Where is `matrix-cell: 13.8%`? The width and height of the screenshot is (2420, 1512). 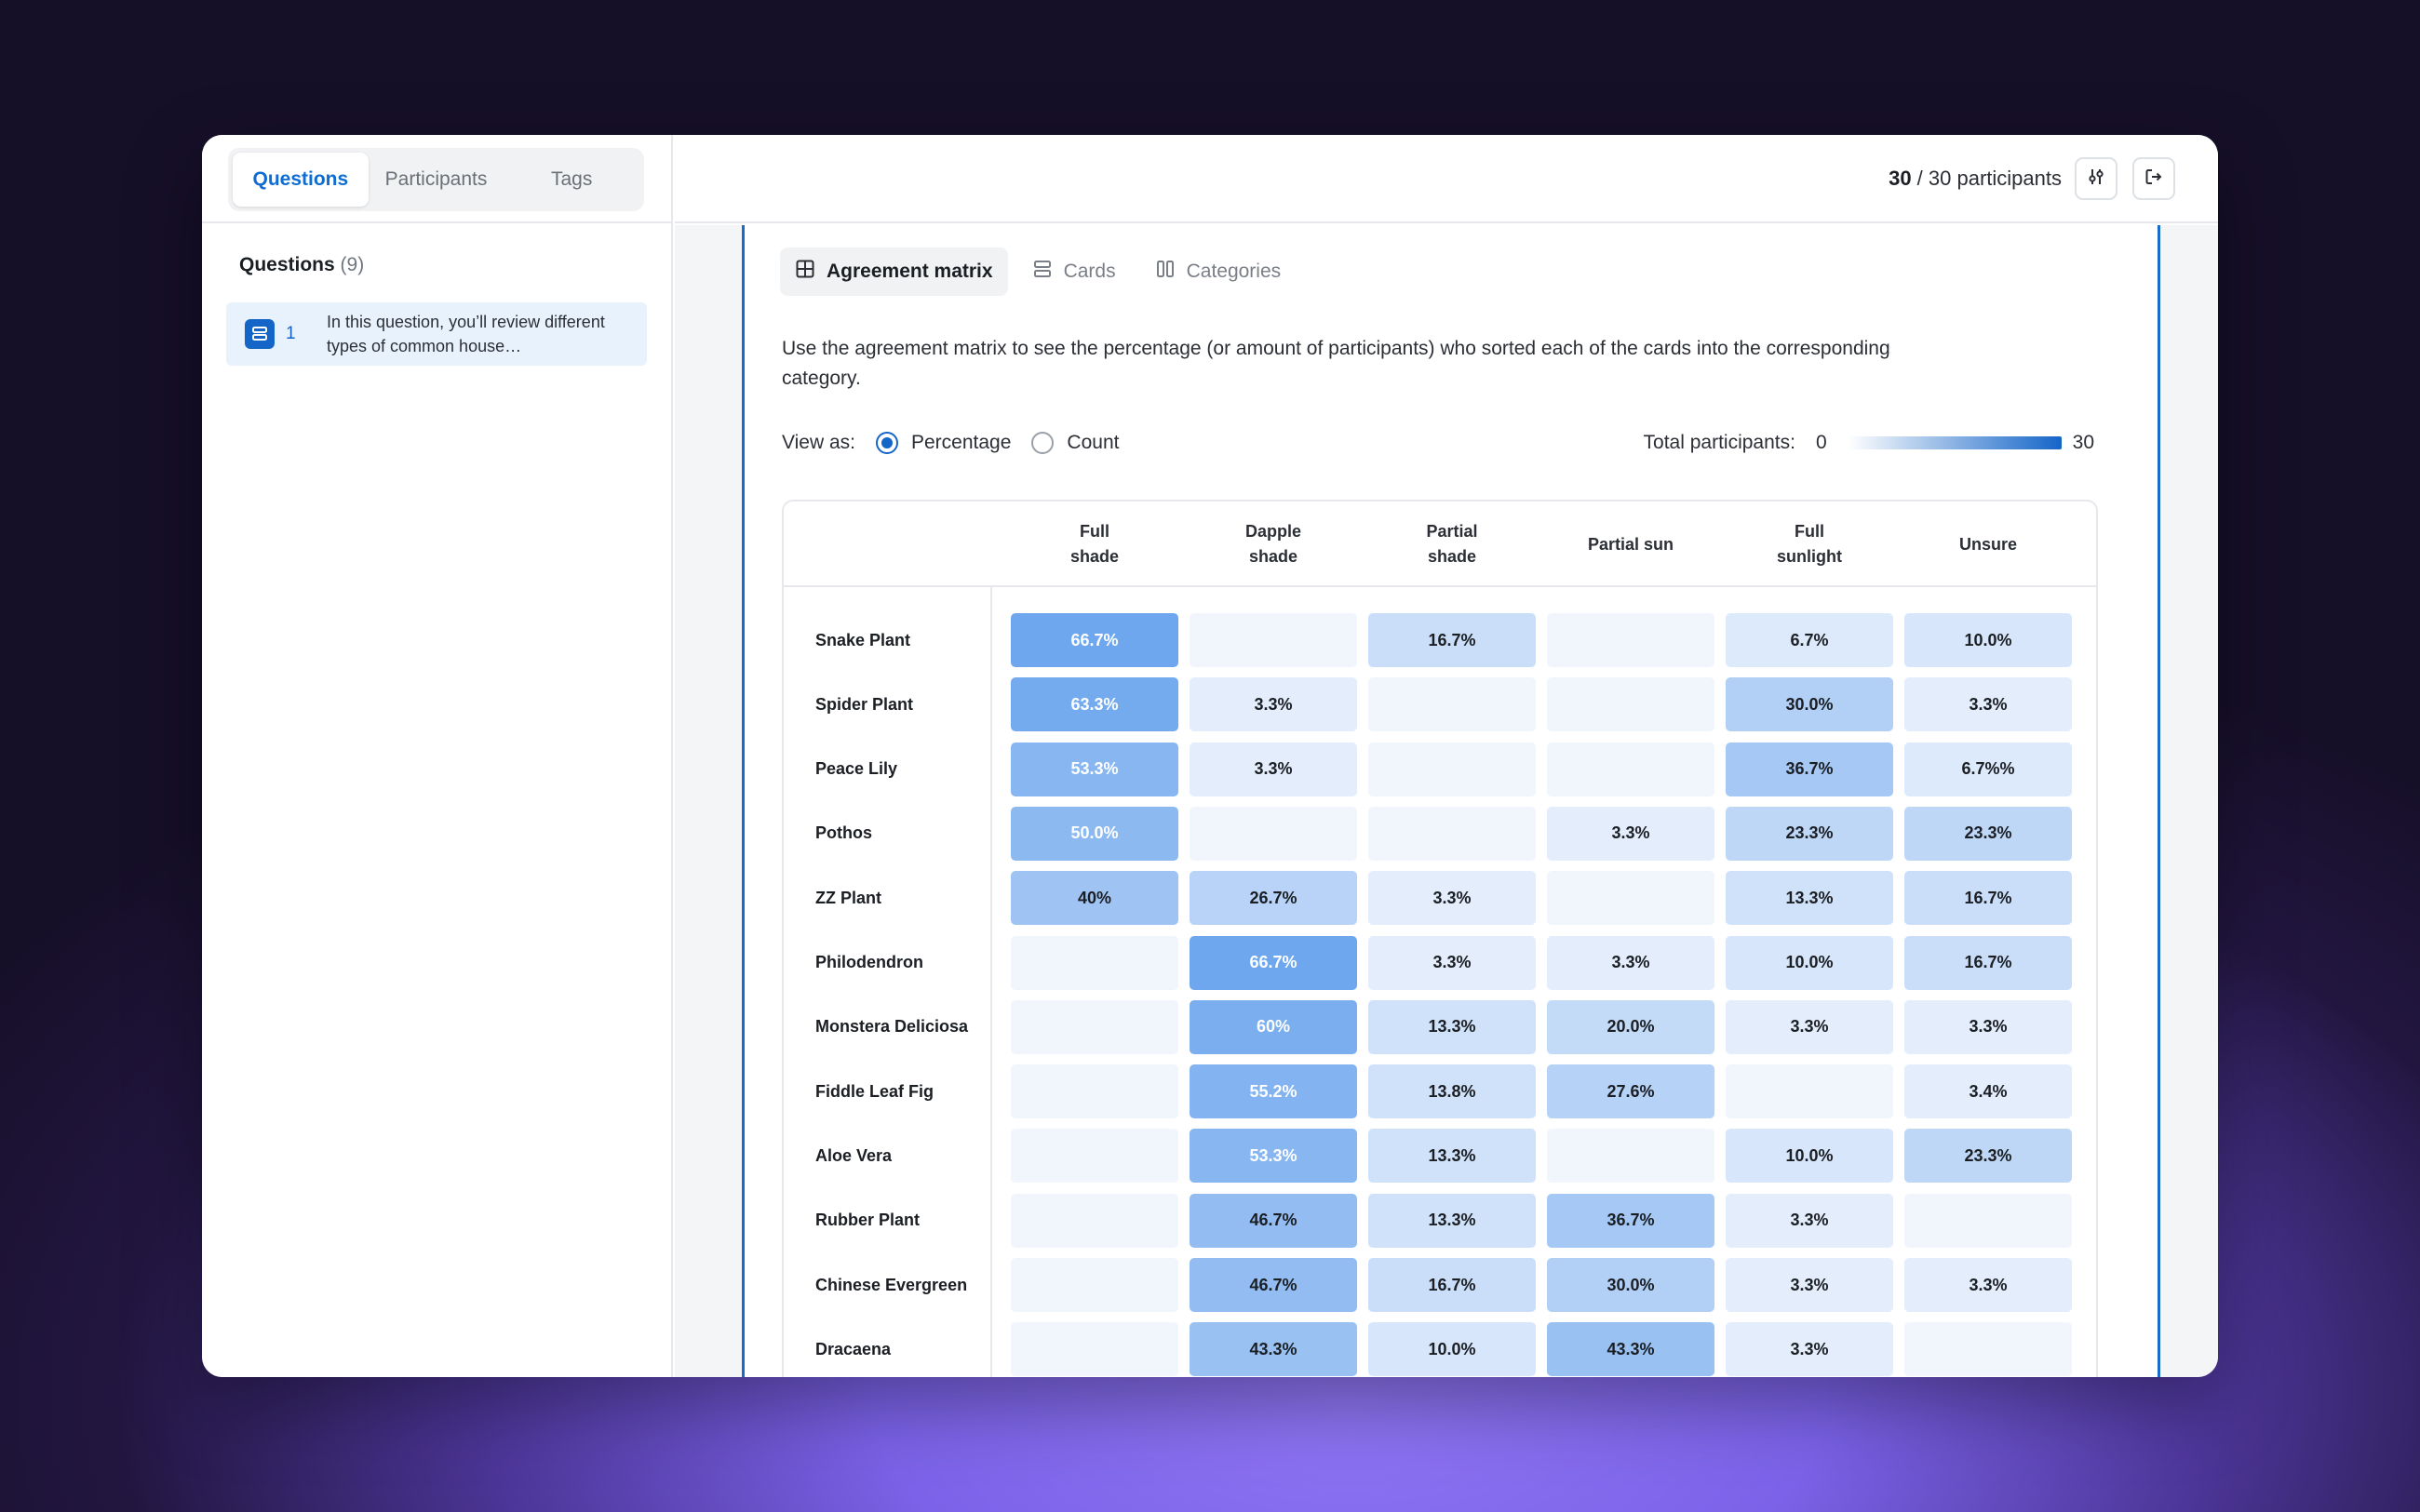 matrix-cell: 13.8% is located at coordinates (1452, 1091).